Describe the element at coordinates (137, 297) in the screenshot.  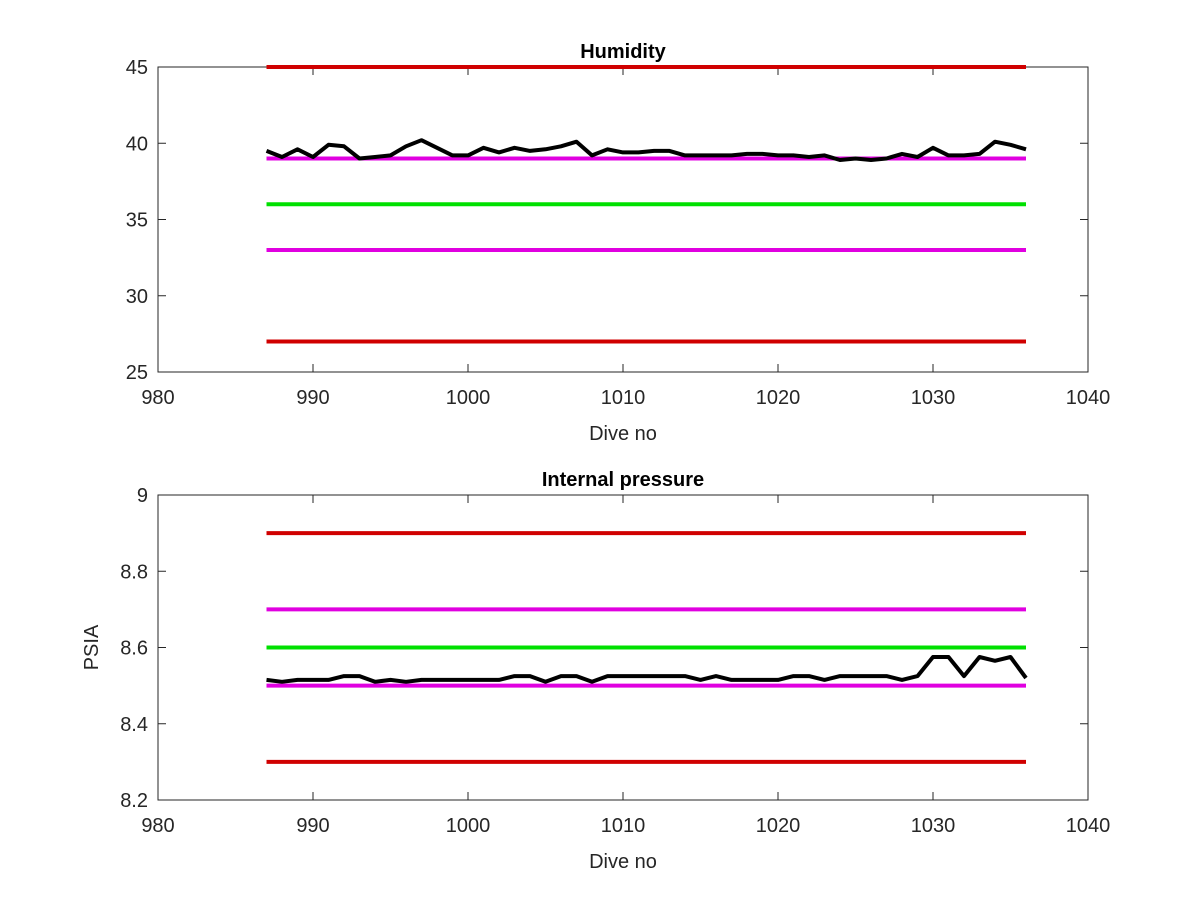
I see `y-tick-label: 30` at that location.